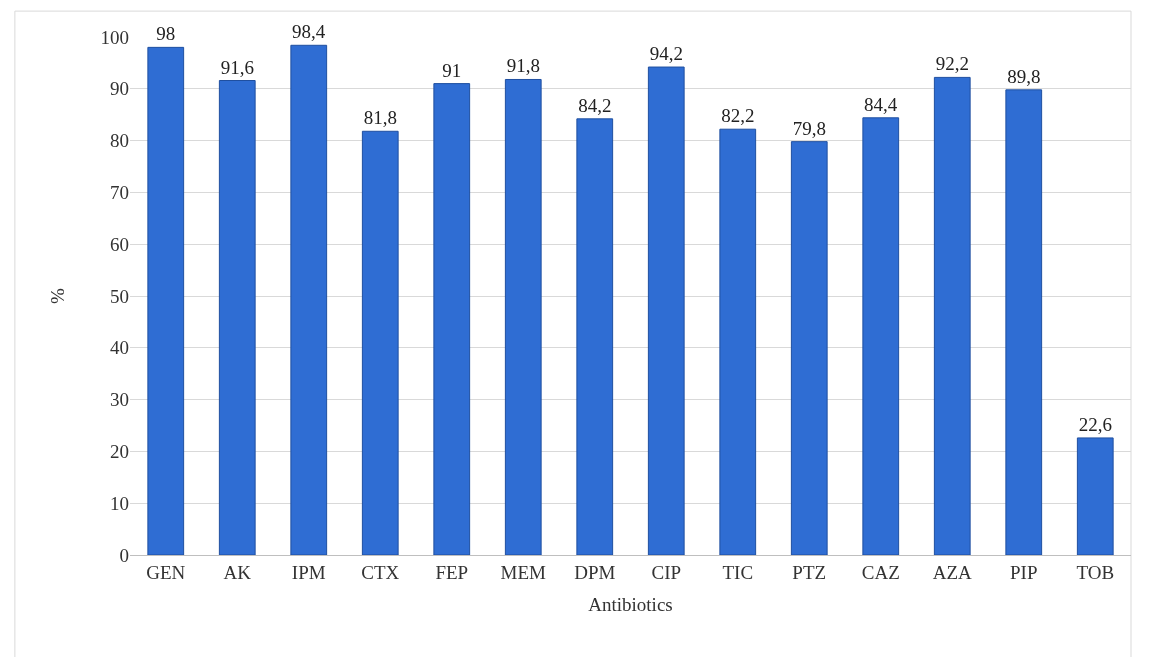 The height and width of the screenshot is (657, 1153). Describe the element at coordinates (523, 66) in the screenshot. I see `data-label: 91,8` at that location.